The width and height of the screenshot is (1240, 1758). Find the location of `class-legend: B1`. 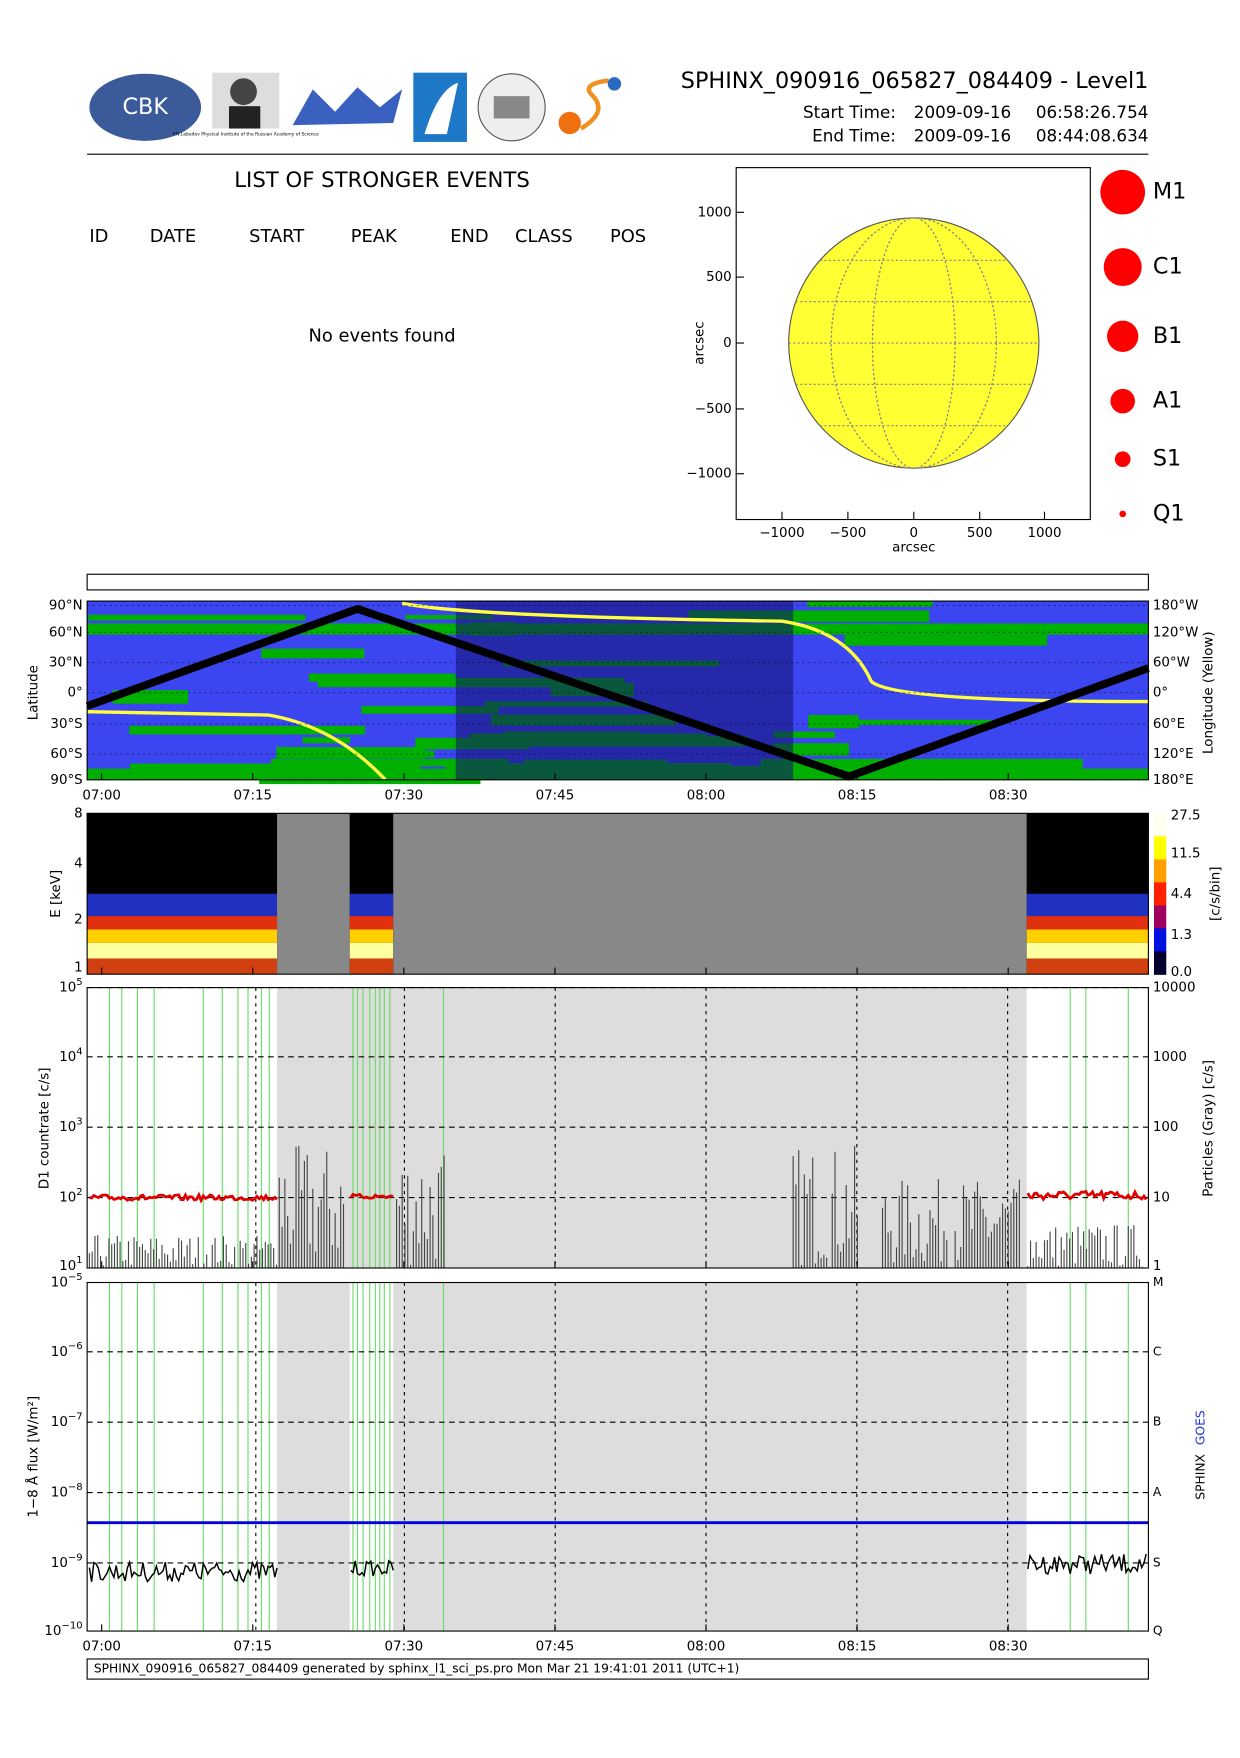

class-legend: B1 is located at coordinates (1168, 336).